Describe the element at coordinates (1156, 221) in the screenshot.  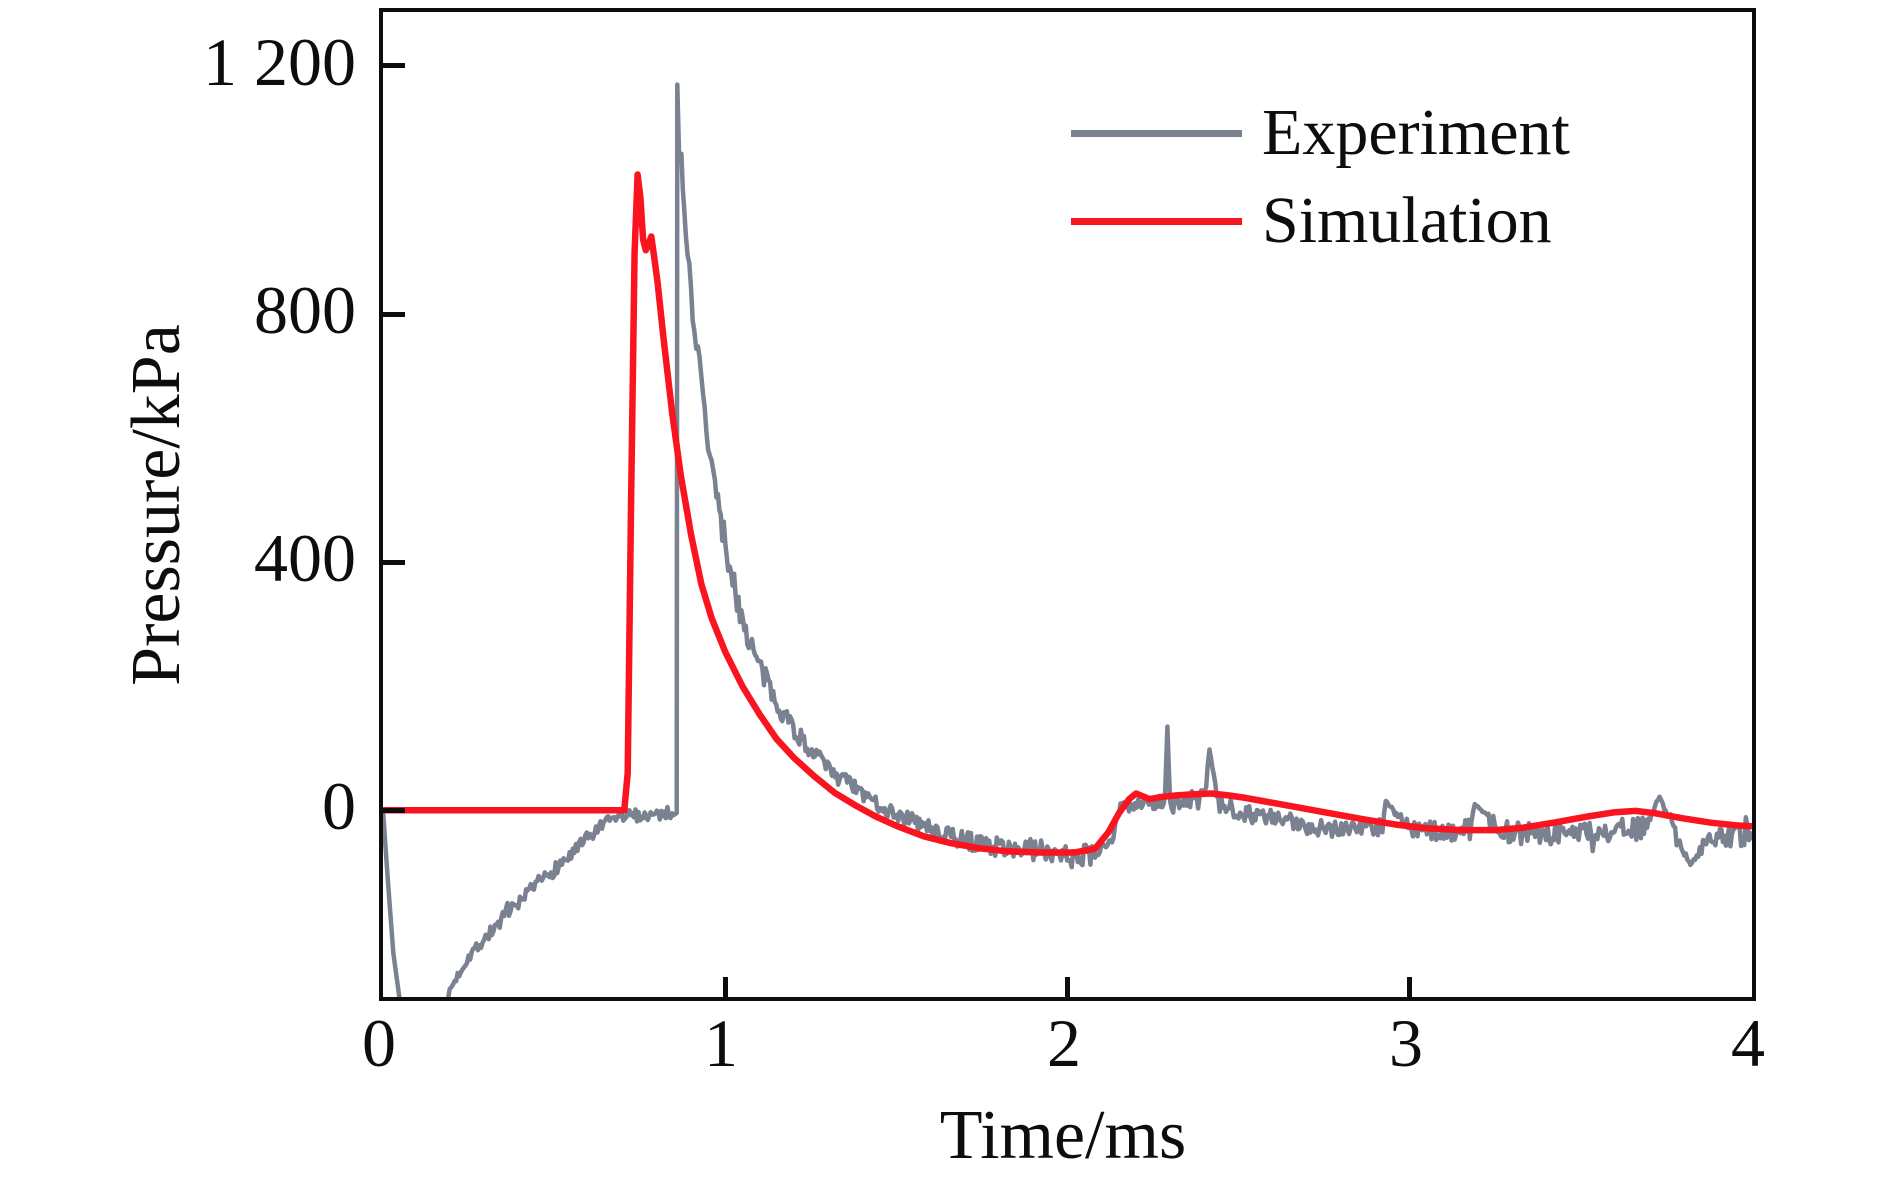
I see `simulation-line-swatch` at that location.